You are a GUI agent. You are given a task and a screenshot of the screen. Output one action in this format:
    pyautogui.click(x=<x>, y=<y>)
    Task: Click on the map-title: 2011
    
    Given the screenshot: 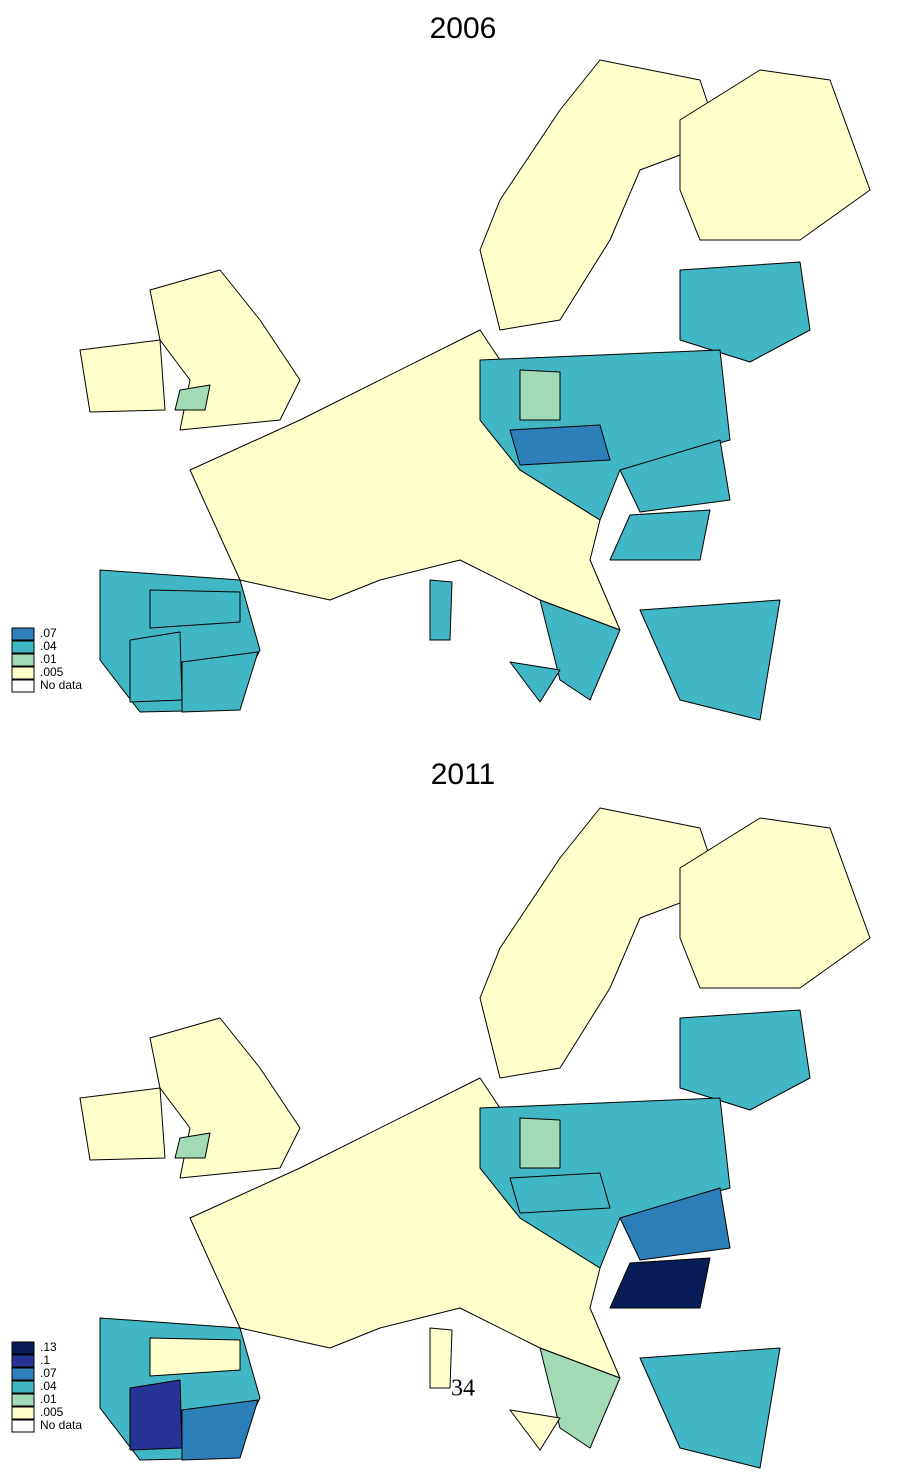 What is the action you would take?
    pyautogui.click(x=463, y=774)
    